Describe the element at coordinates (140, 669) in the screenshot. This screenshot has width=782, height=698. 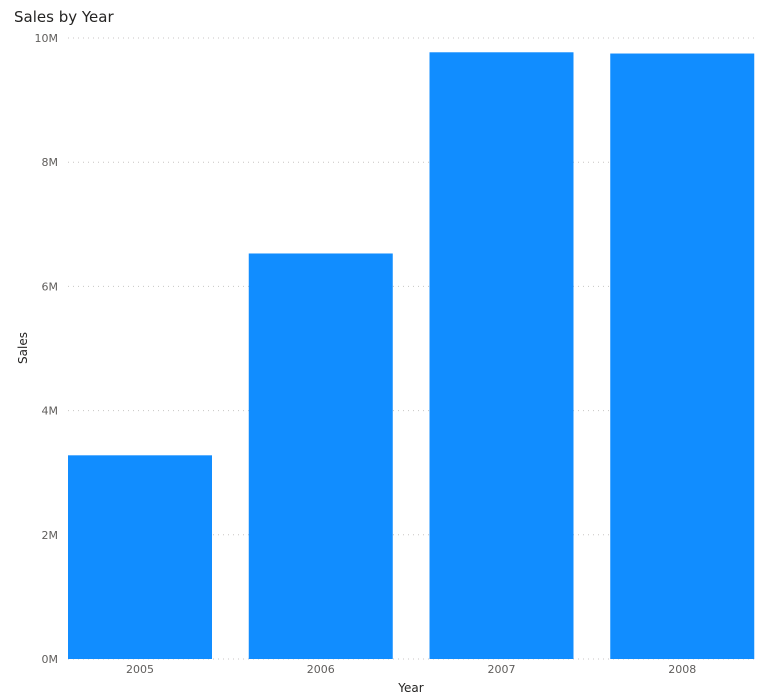
I see `x-tick-label: 2005` at that location.